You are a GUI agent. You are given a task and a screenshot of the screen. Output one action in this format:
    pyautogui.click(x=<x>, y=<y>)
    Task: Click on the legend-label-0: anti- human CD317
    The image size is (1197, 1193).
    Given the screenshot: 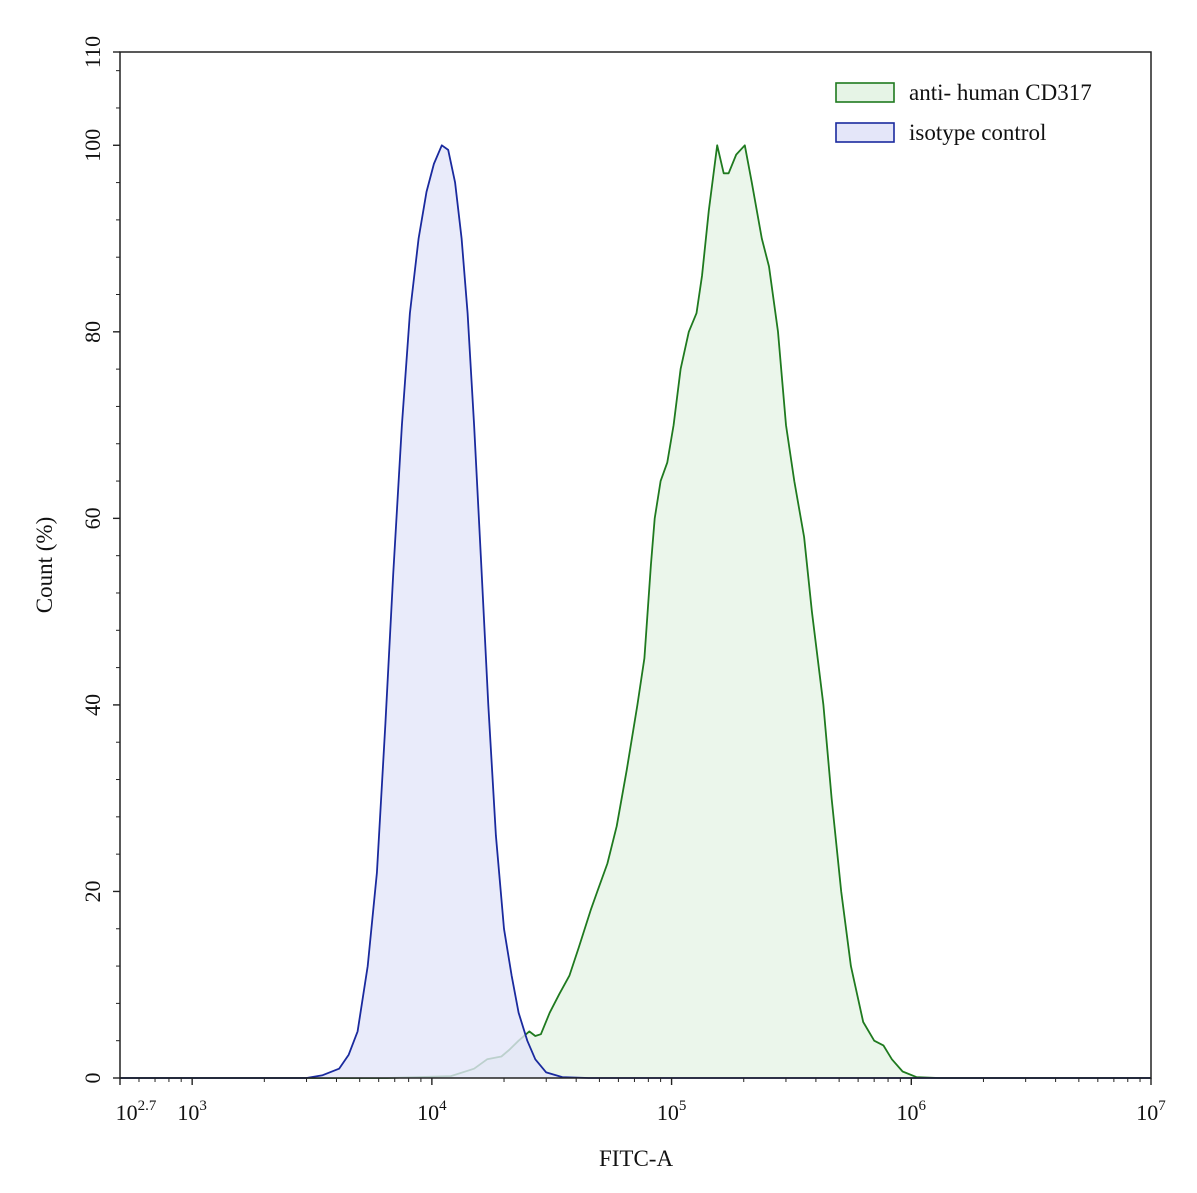 What is the action you would take?
    pyautogui.click(x=1000, y=92)
    